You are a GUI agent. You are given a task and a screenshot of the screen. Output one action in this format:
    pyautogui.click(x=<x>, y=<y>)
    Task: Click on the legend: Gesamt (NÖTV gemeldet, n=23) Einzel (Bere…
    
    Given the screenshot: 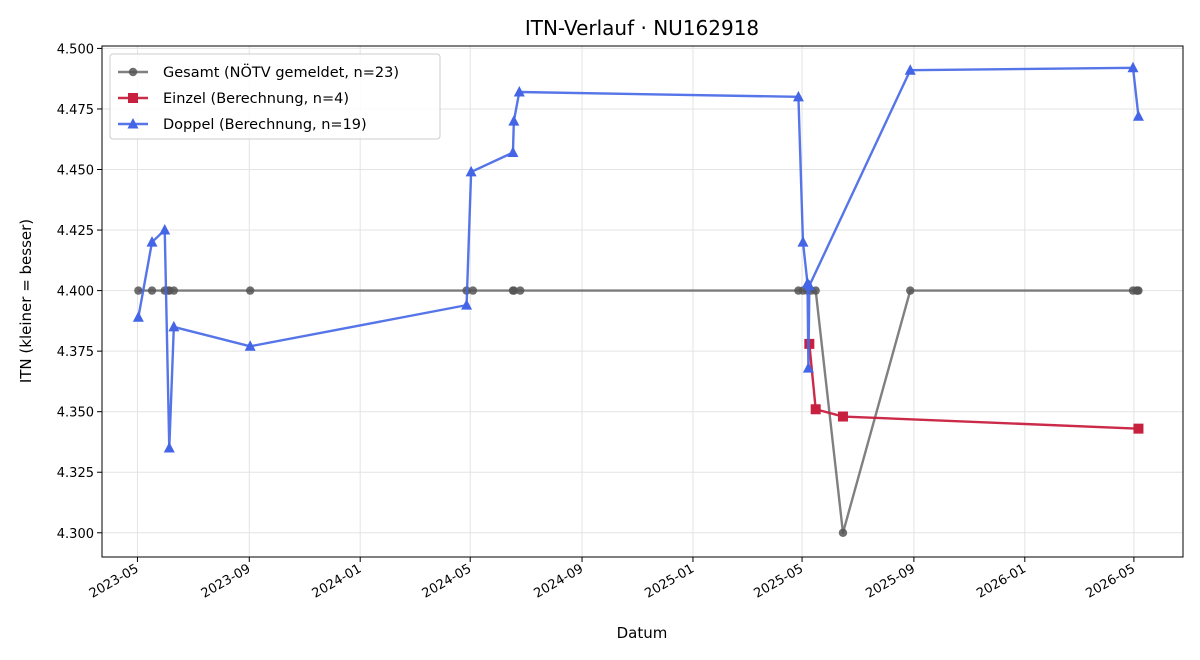 What is the action you would take?
    pyautogui.click(x=275, y=96)
    